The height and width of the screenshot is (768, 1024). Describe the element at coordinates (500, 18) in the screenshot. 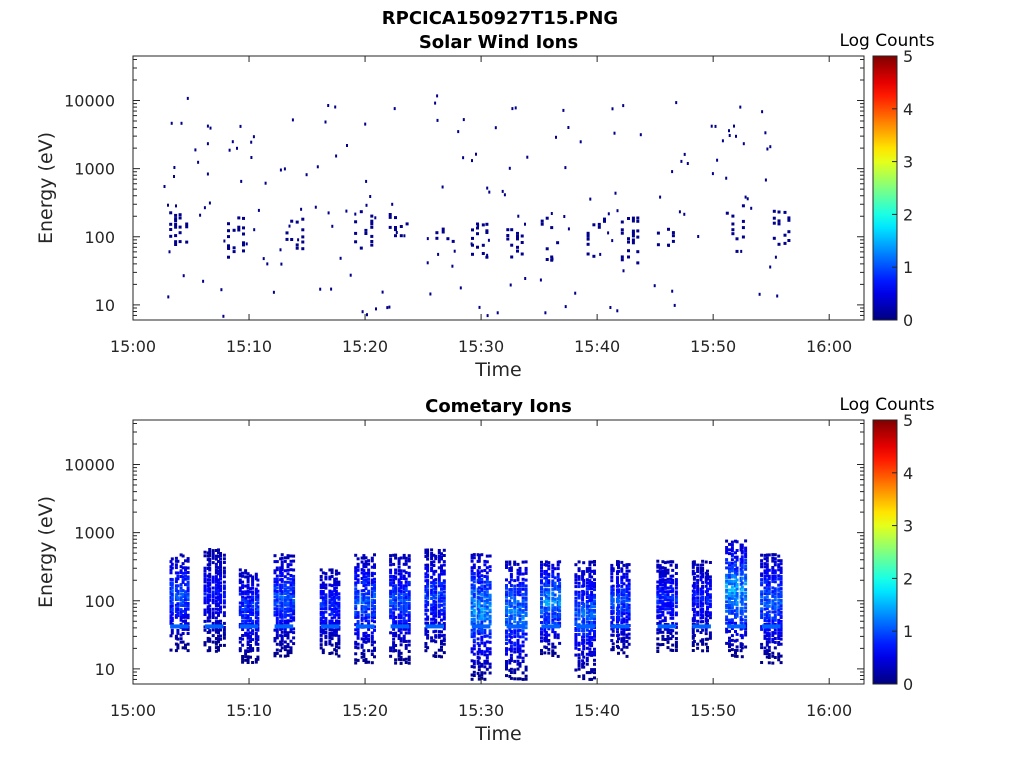

I see `figure-title: RPCICA150927T15.PNG` at that location.